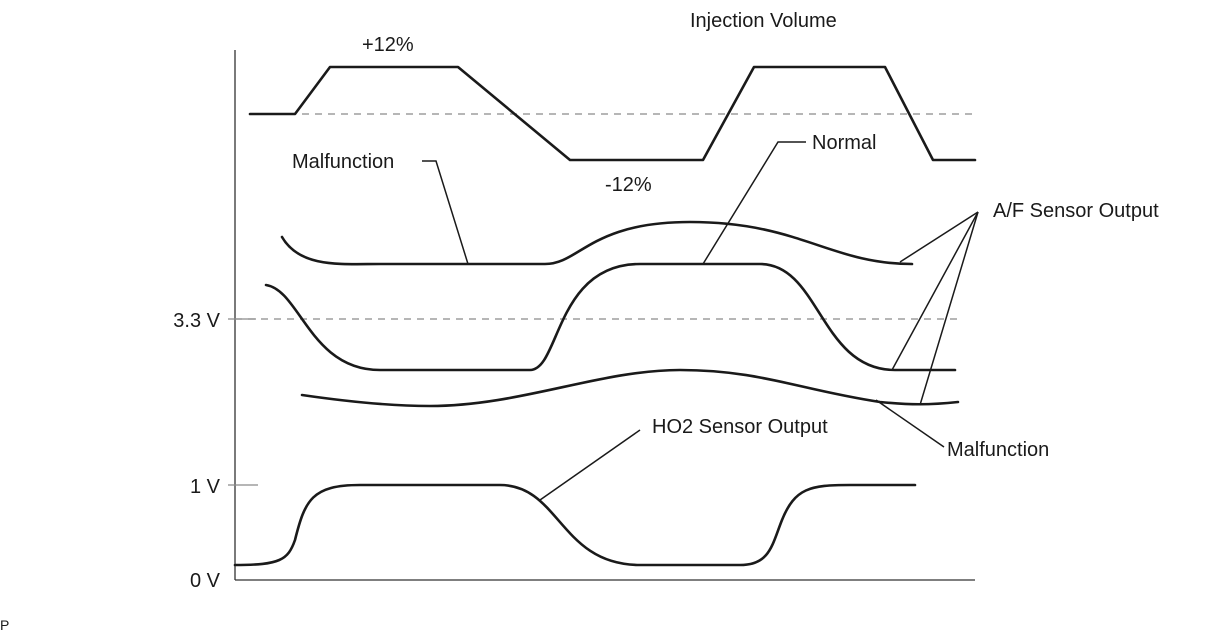  Describe the element at coordinates (754, 203) in the screenshot. I see `leader-normal` at that location.